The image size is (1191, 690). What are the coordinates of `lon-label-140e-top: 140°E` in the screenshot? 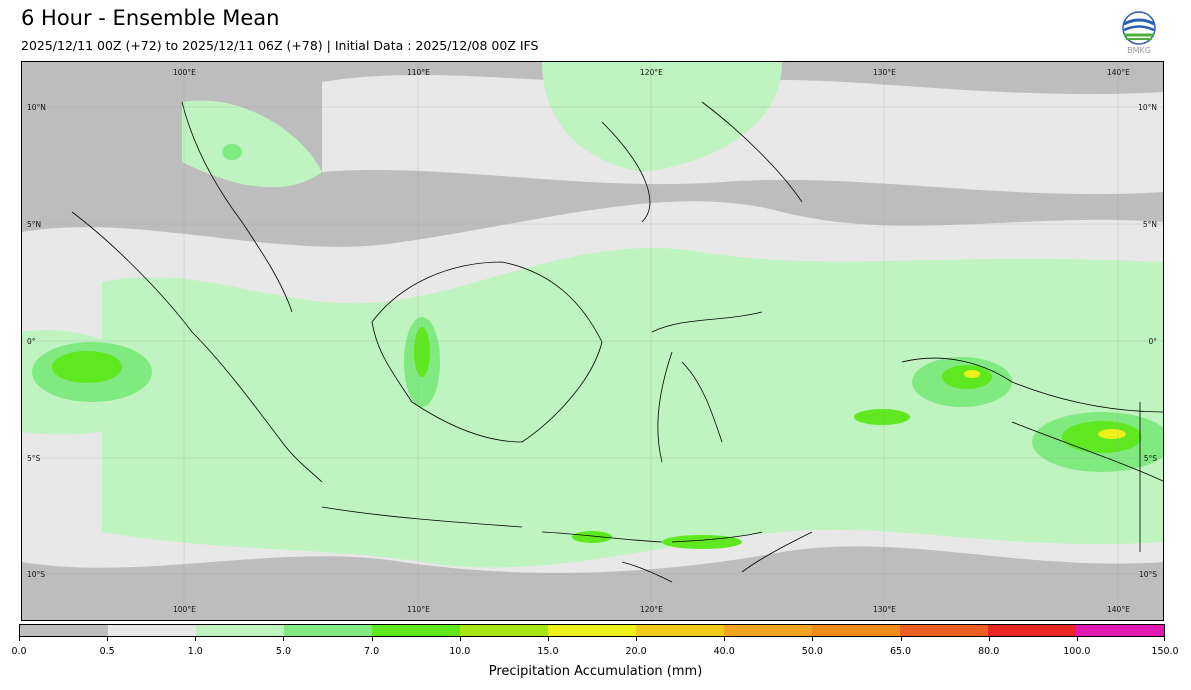 It's located at (1118, 72).